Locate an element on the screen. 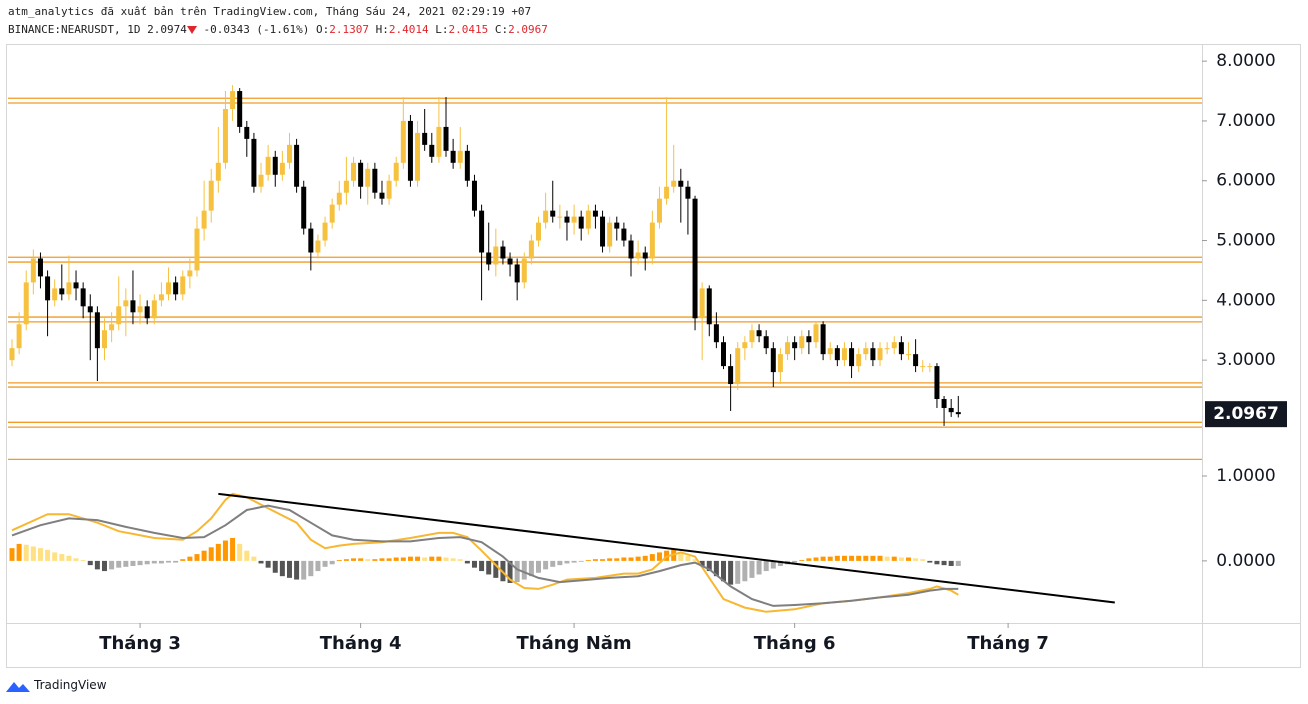  y-tick-label: 1.0000 is located at coordinates (1245, 476).